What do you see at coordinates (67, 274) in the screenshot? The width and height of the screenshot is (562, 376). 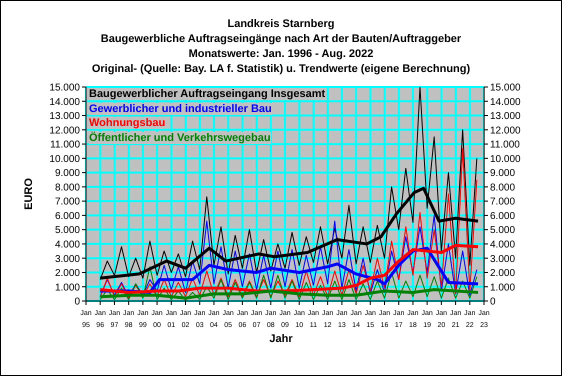 I see `y-tick-label: 2.000` at bounding box center [67, 274].